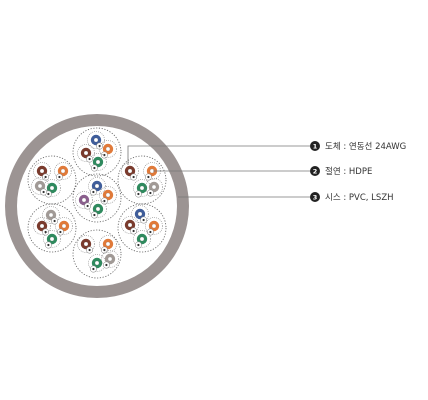  Describe the element at coordinates (218, 171) in the screenshot. I see `leader-lines` at that location.